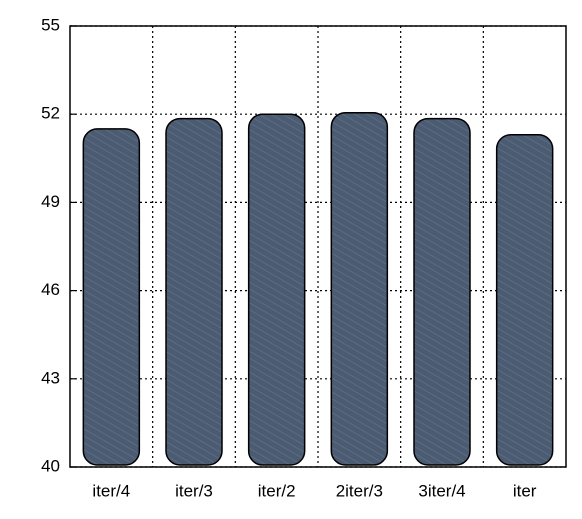 This screenshot has height=519, width=582. Describe the element at coordinates (525, 490) in the screenshot. I see `x-tick-label: iter` at that location.